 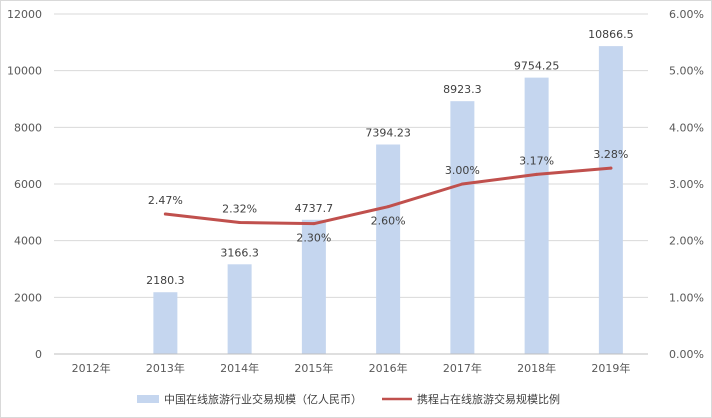 I want to click on line-value-label: 2.47%, so click(x=165, y=200).